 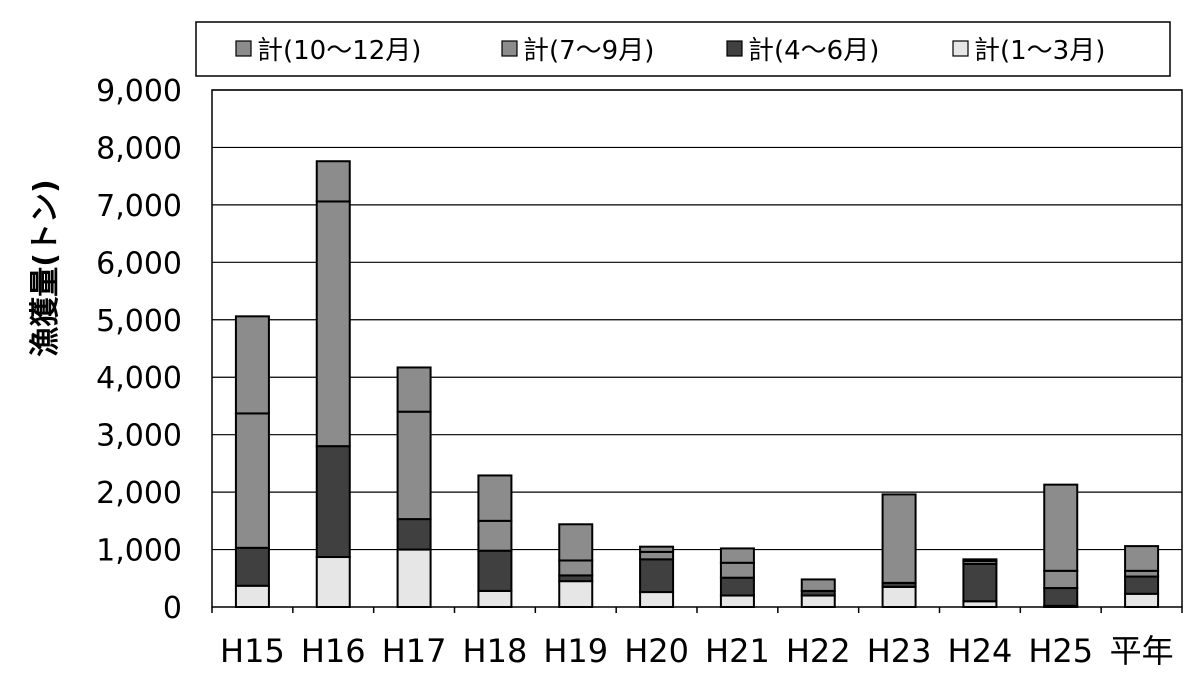 I want to click on x-category-label: H17, so click(x=414, y=651).